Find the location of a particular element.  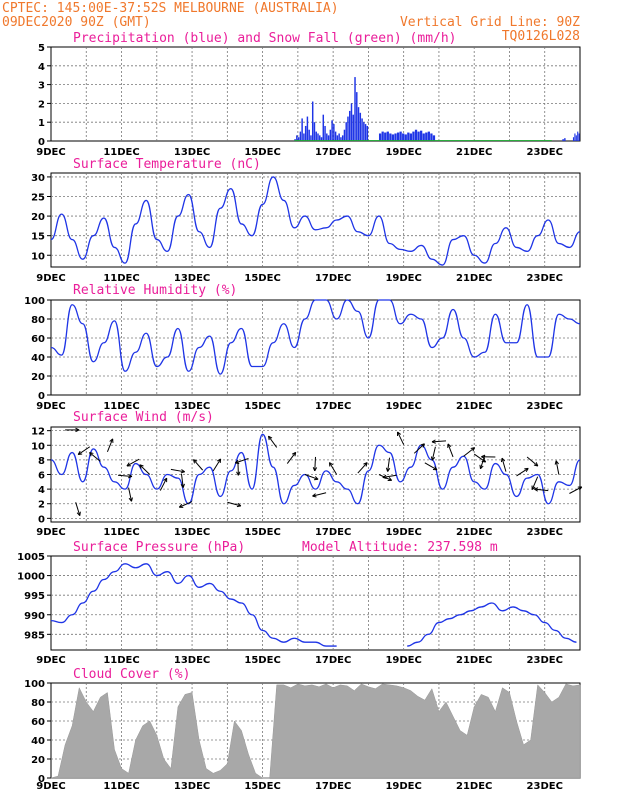

grid-note: Vertical Grid Line: 90Z is located at coordinates (490, 22).